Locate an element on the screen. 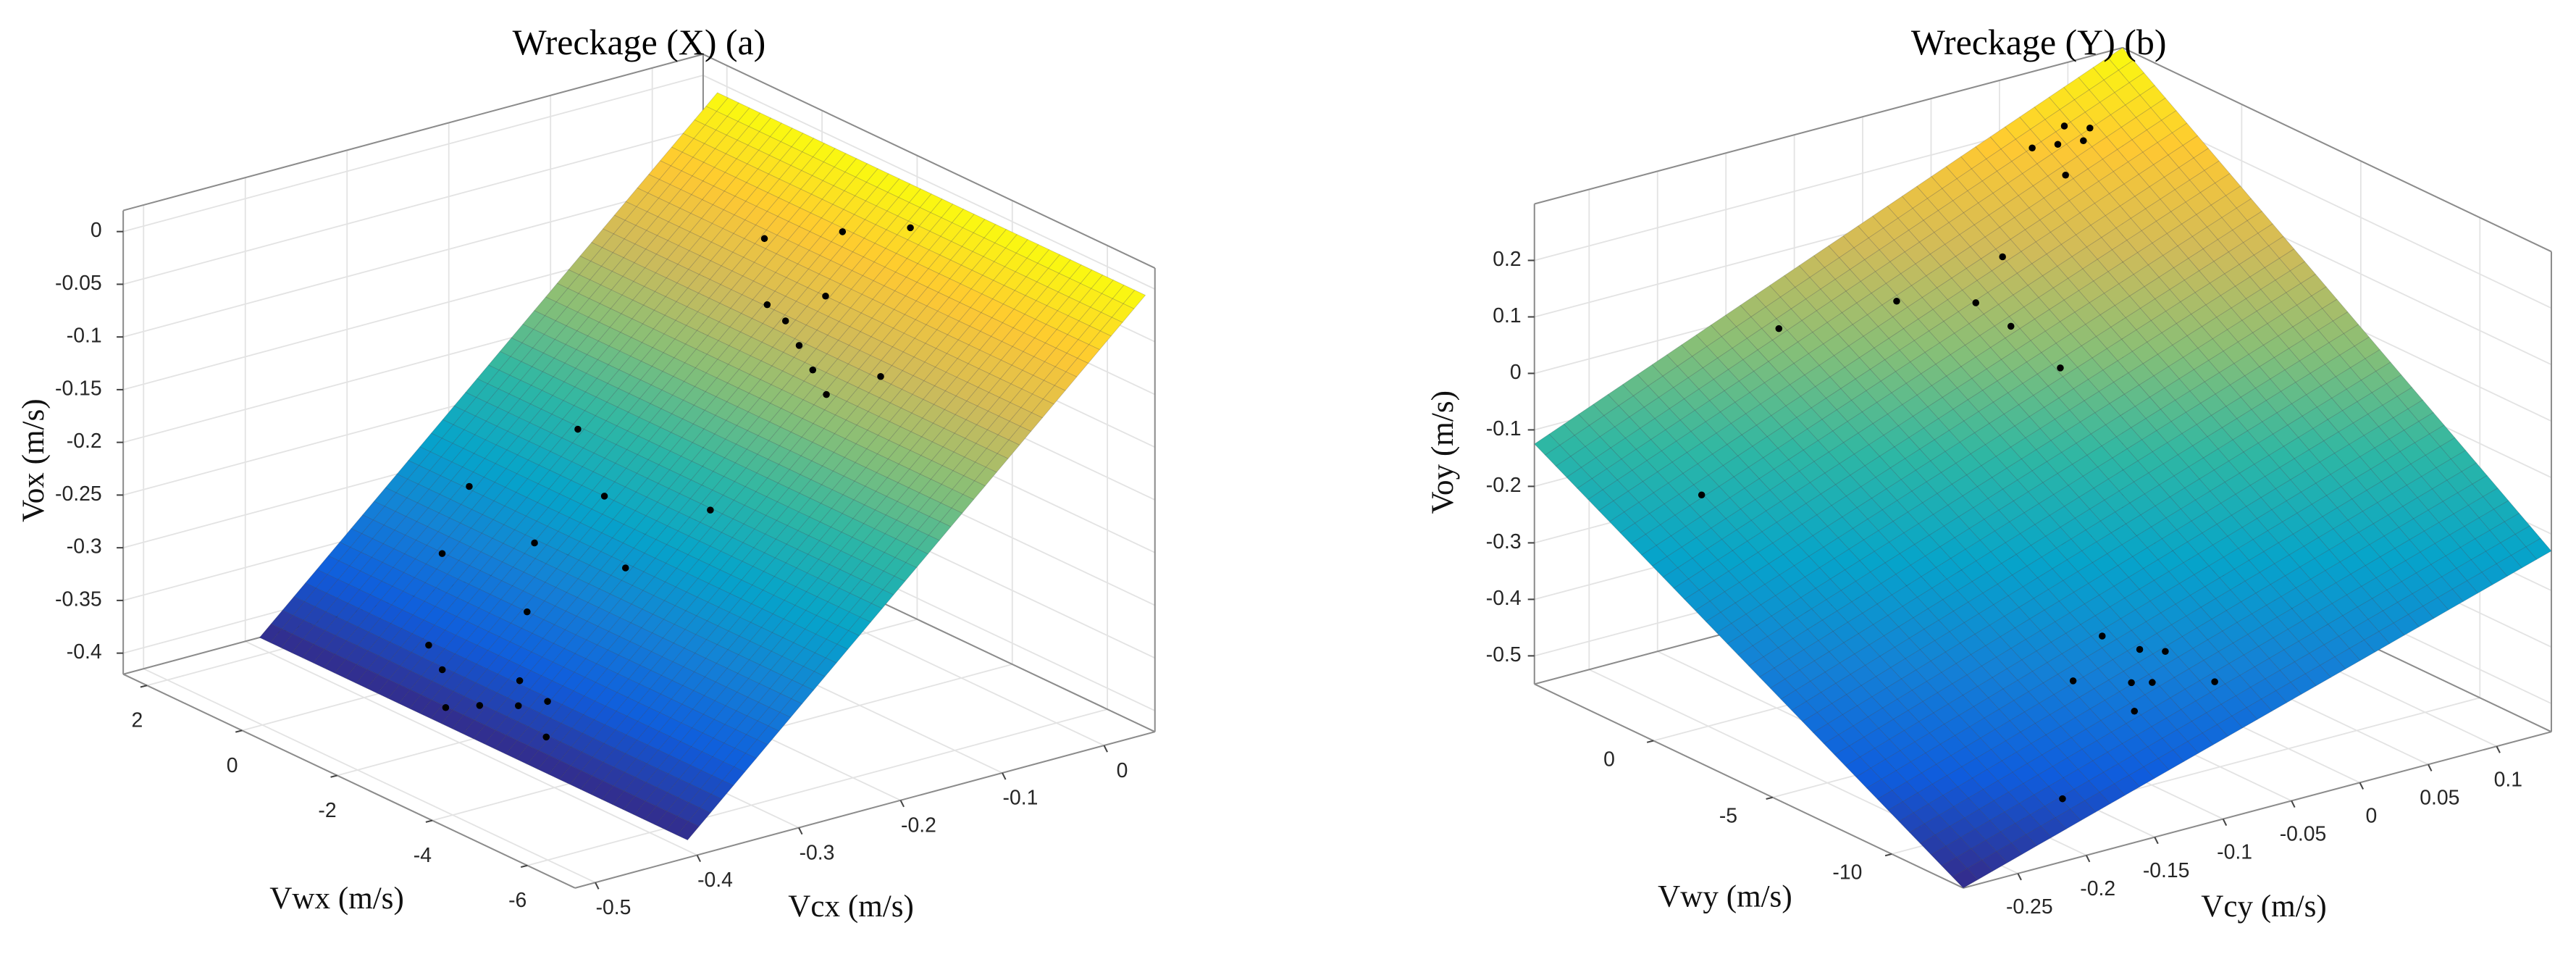 The height and width of the screenshot is (962, 2576). x-tick is located at coordinates (1769, 798).